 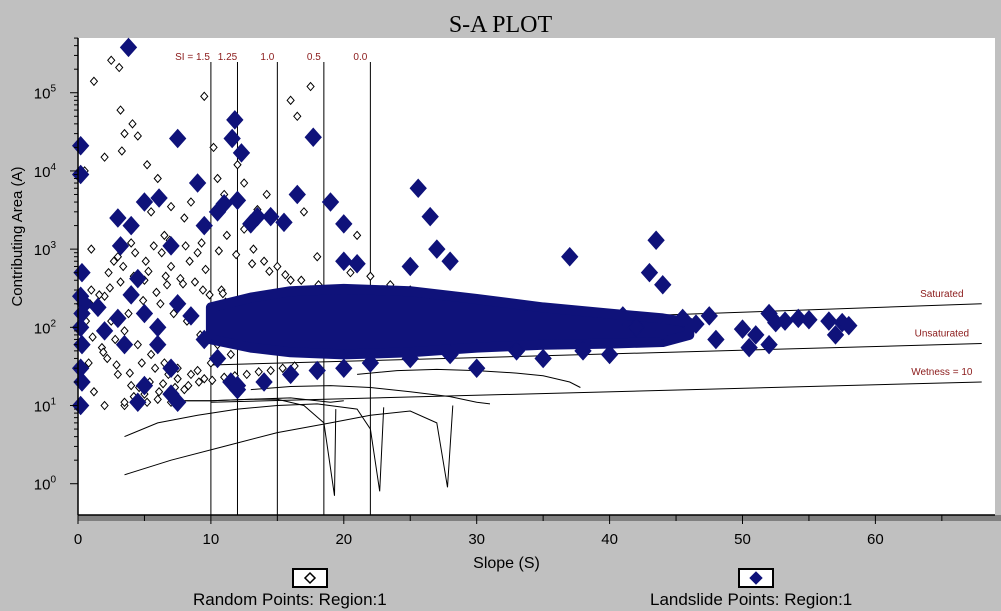 I want to click on open-diamond-icon, so click(x=310, y=578).